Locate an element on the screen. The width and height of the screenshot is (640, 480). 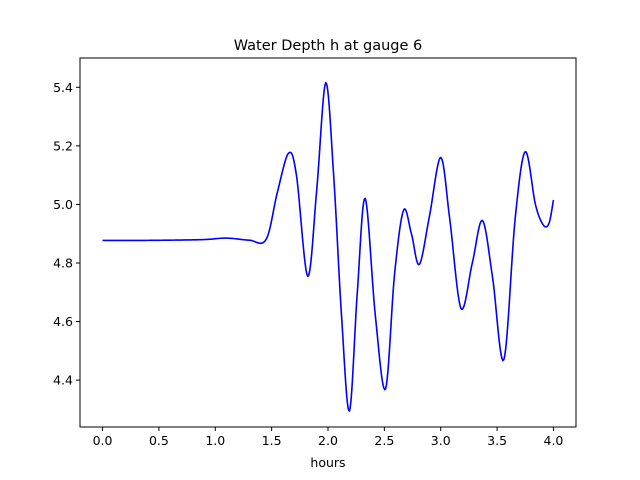
y-tick-label: 4.6 is located at coordinates (63, 321).